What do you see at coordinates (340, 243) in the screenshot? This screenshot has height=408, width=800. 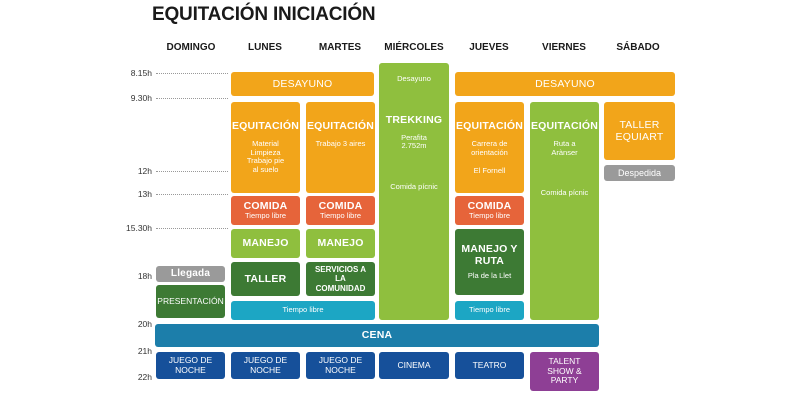 I see `manejo-martes: MANEJO` at bounding box center [340, 243].